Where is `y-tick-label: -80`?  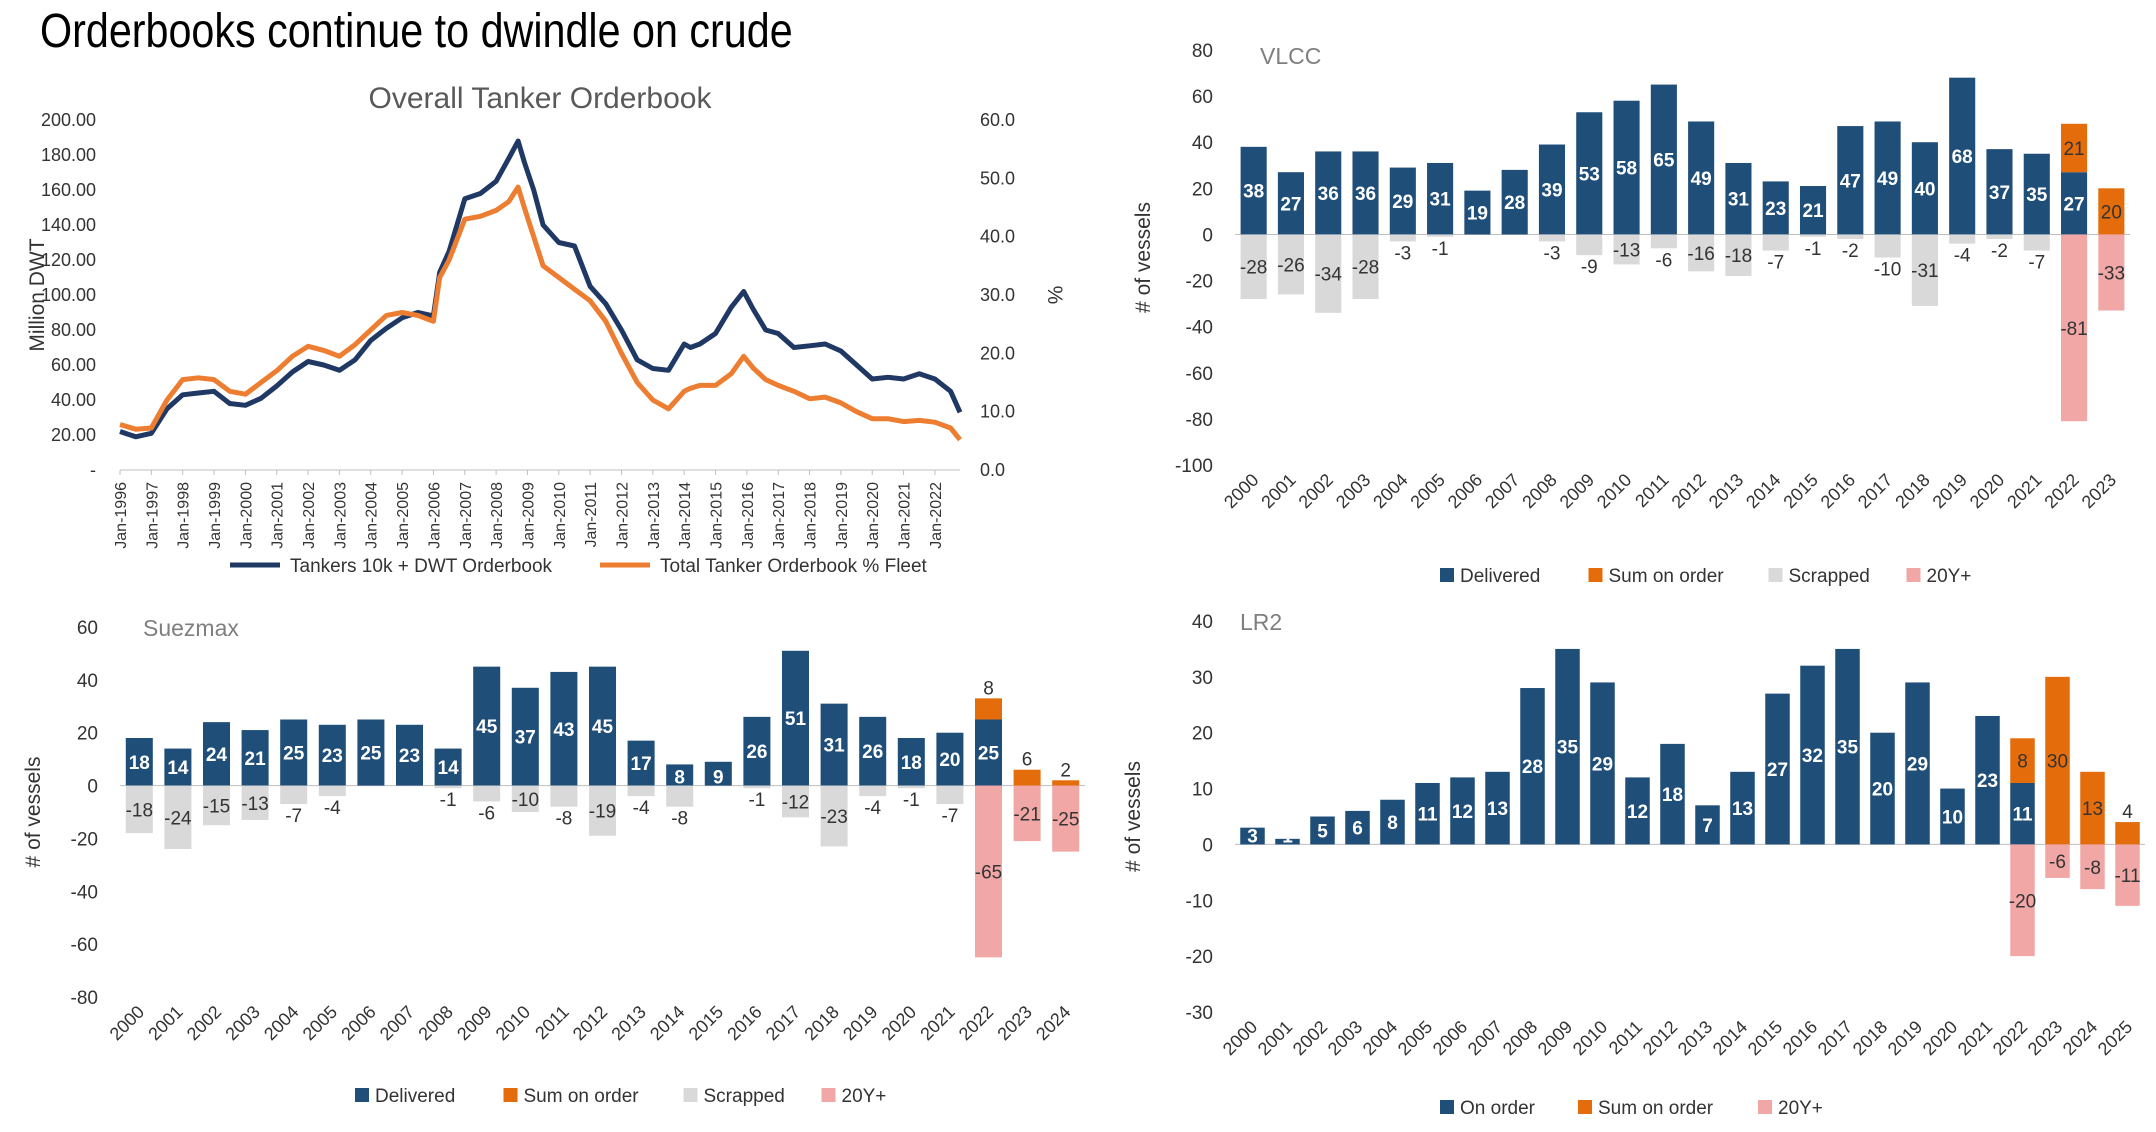 y-tick-label: -80 is located at coordinates (84, 998).